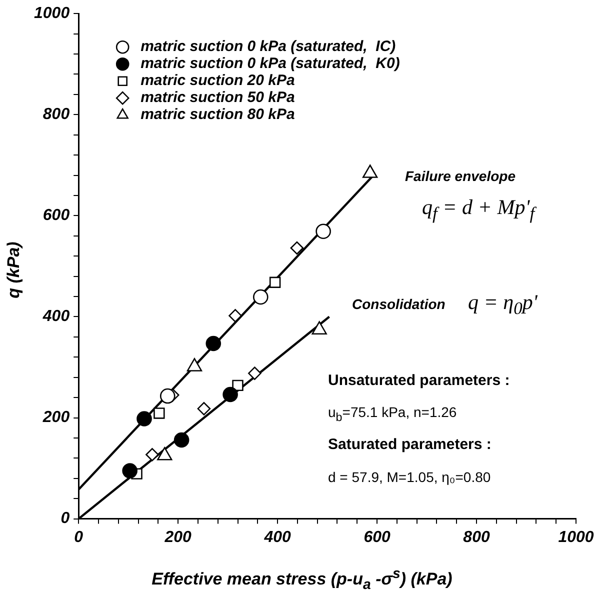 This screenshot has width=604, height=599. Describe the element at coordinates (503, 305) in the screenshot. I see `annotation: q = η$_{0}$p'` at that location.